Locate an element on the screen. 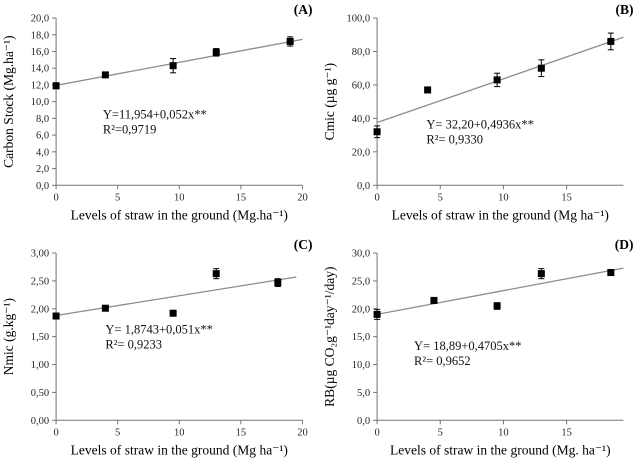 The height and width of the screenshot is (471, 641). y-tick-label: 25,0 is located at coordinates (360, 282).